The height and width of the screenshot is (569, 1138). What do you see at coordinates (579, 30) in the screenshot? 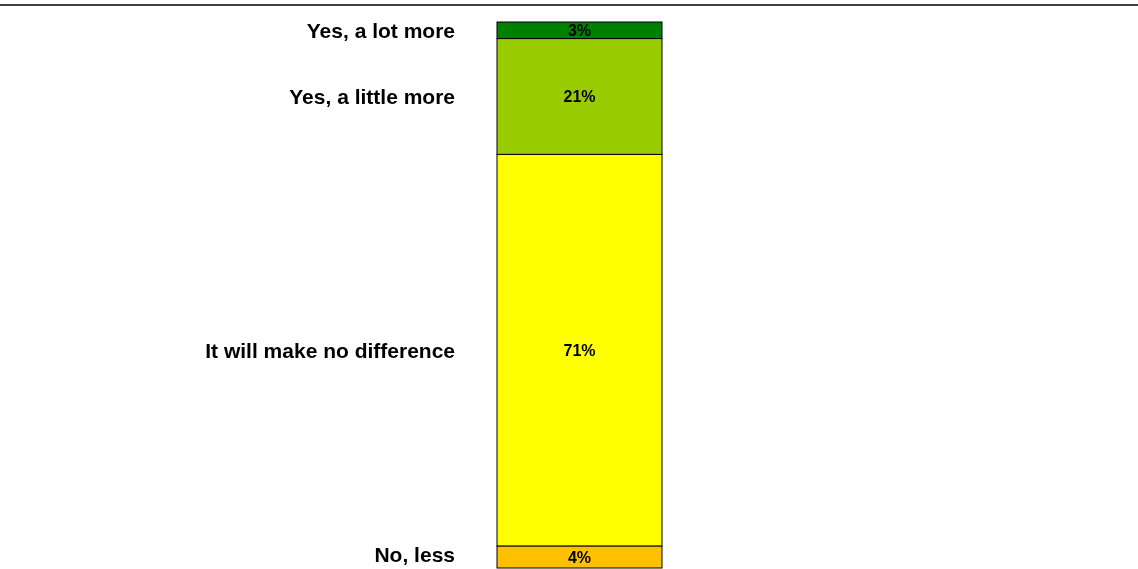
I see `data-label: 3%` at bounding box center [579, 30].